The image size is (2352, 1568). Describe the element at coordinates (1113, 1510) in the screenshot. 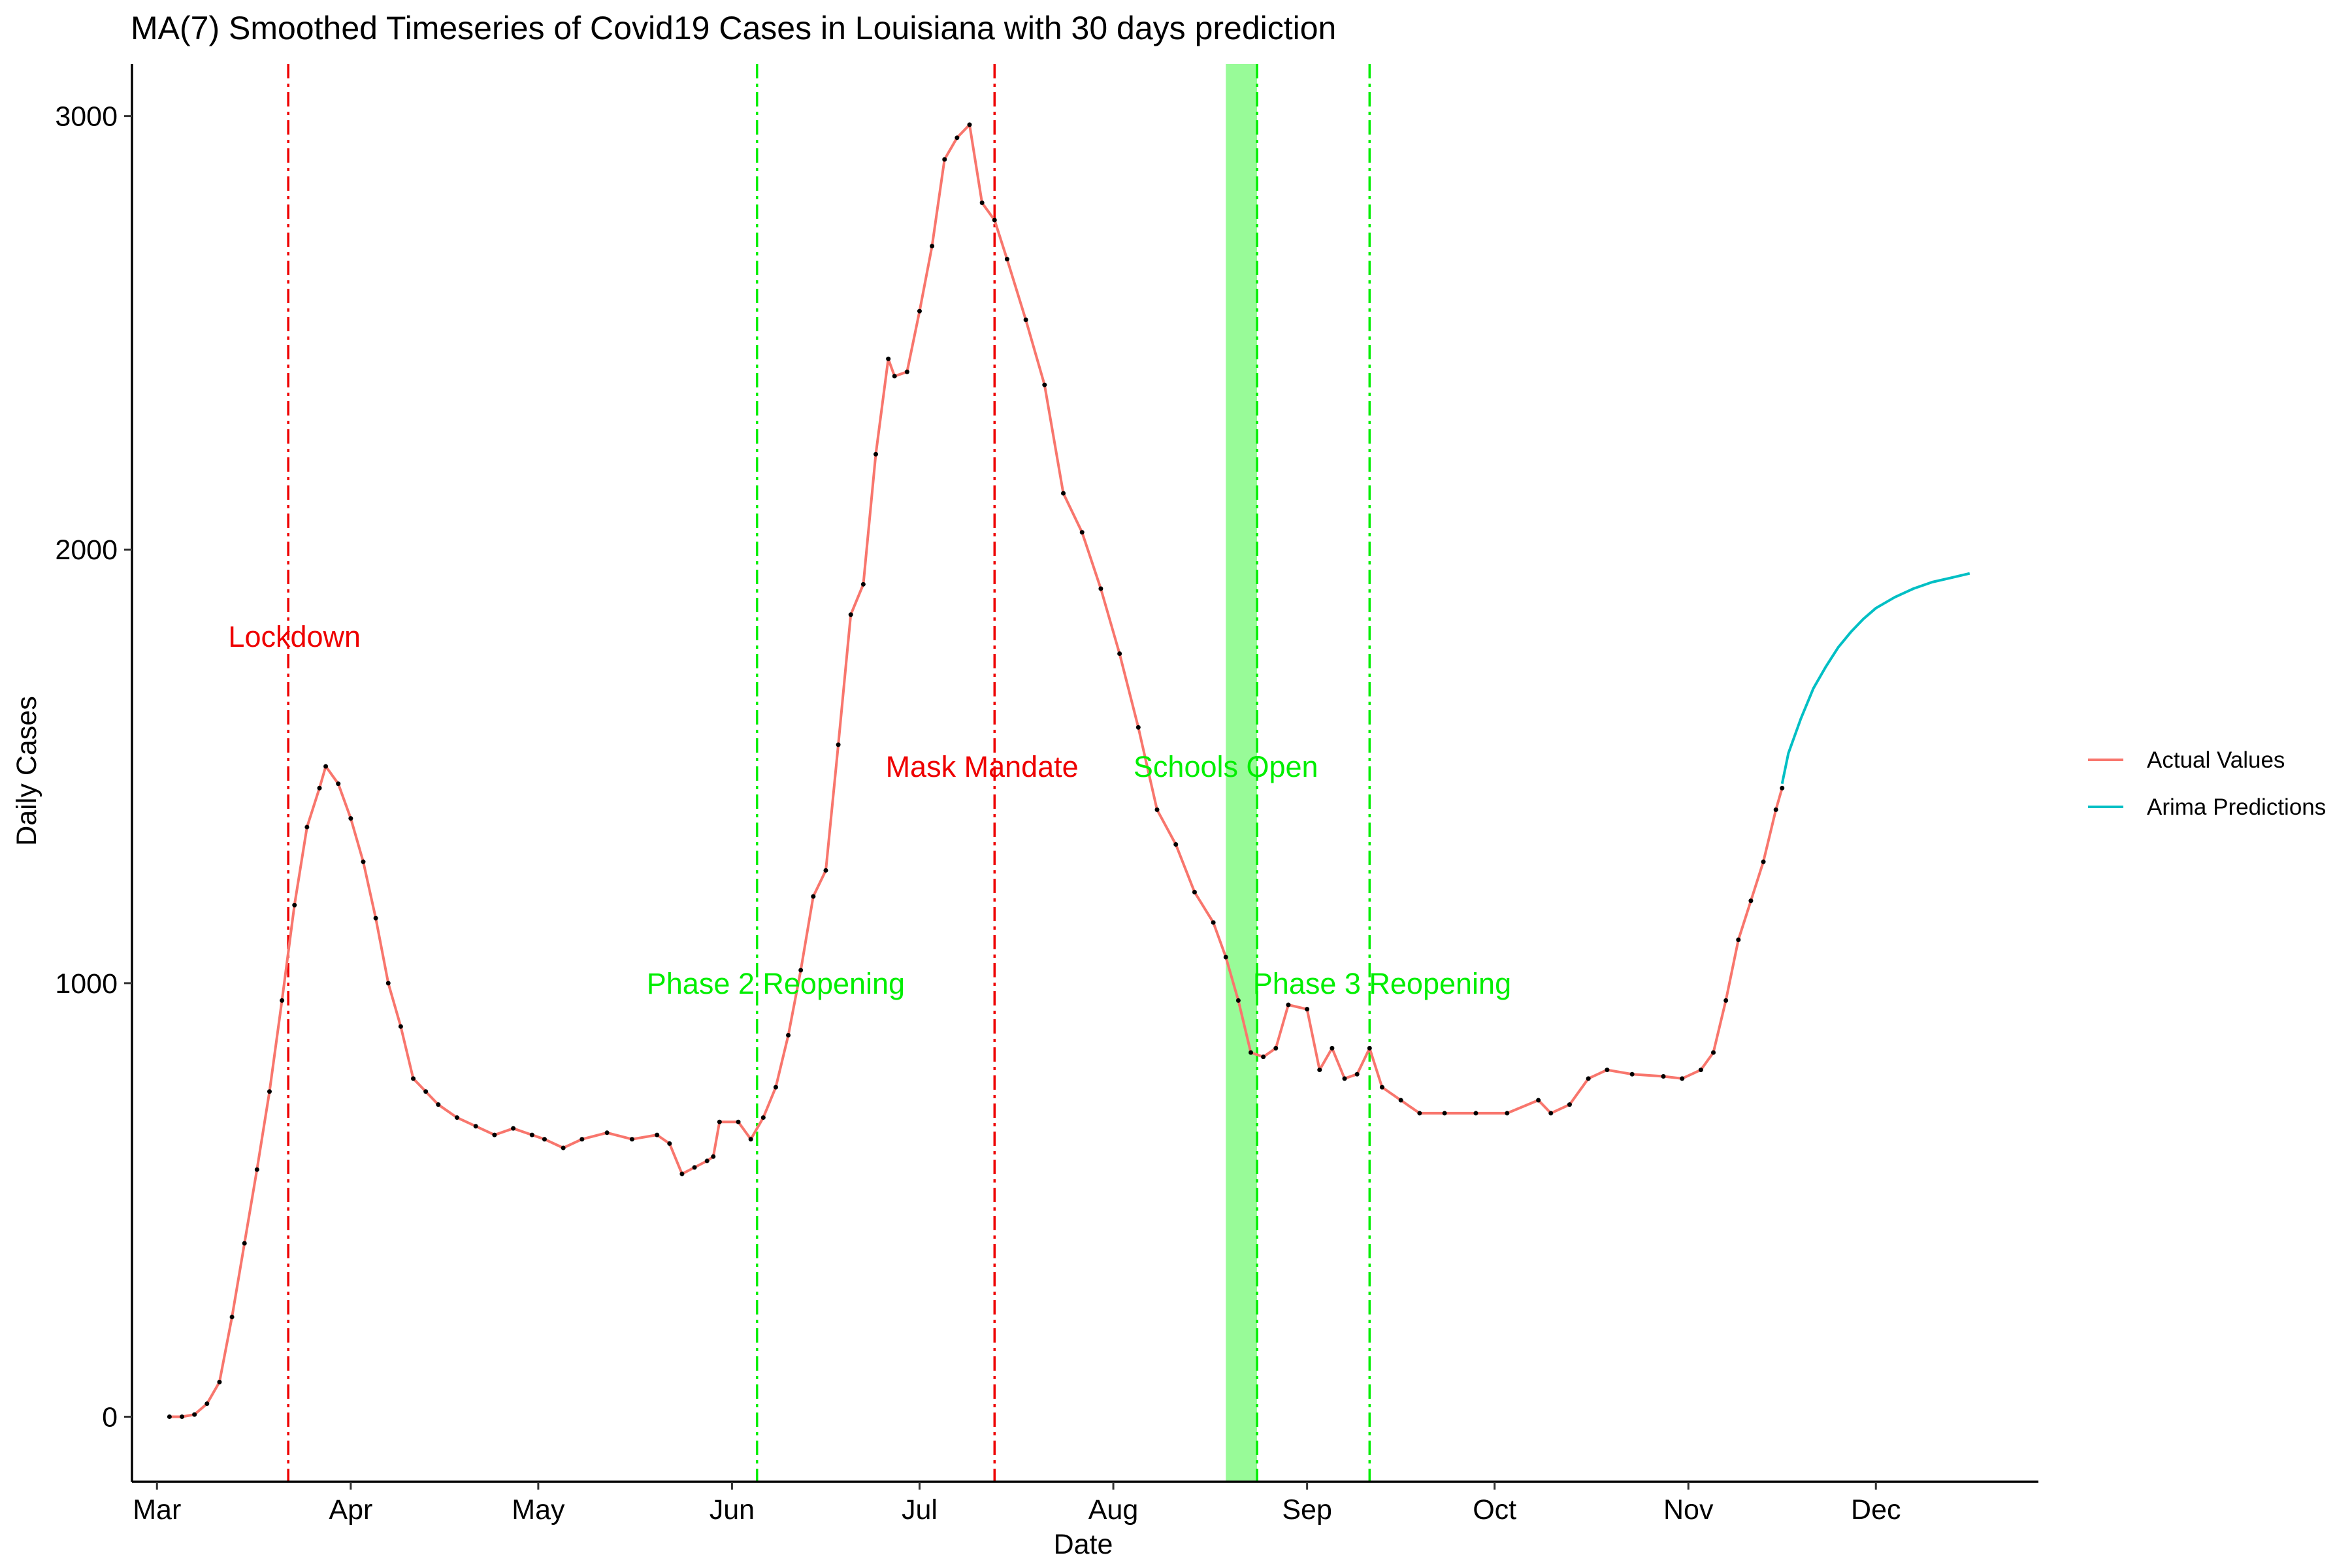

I see `x-tick-label: Aug` at that location.